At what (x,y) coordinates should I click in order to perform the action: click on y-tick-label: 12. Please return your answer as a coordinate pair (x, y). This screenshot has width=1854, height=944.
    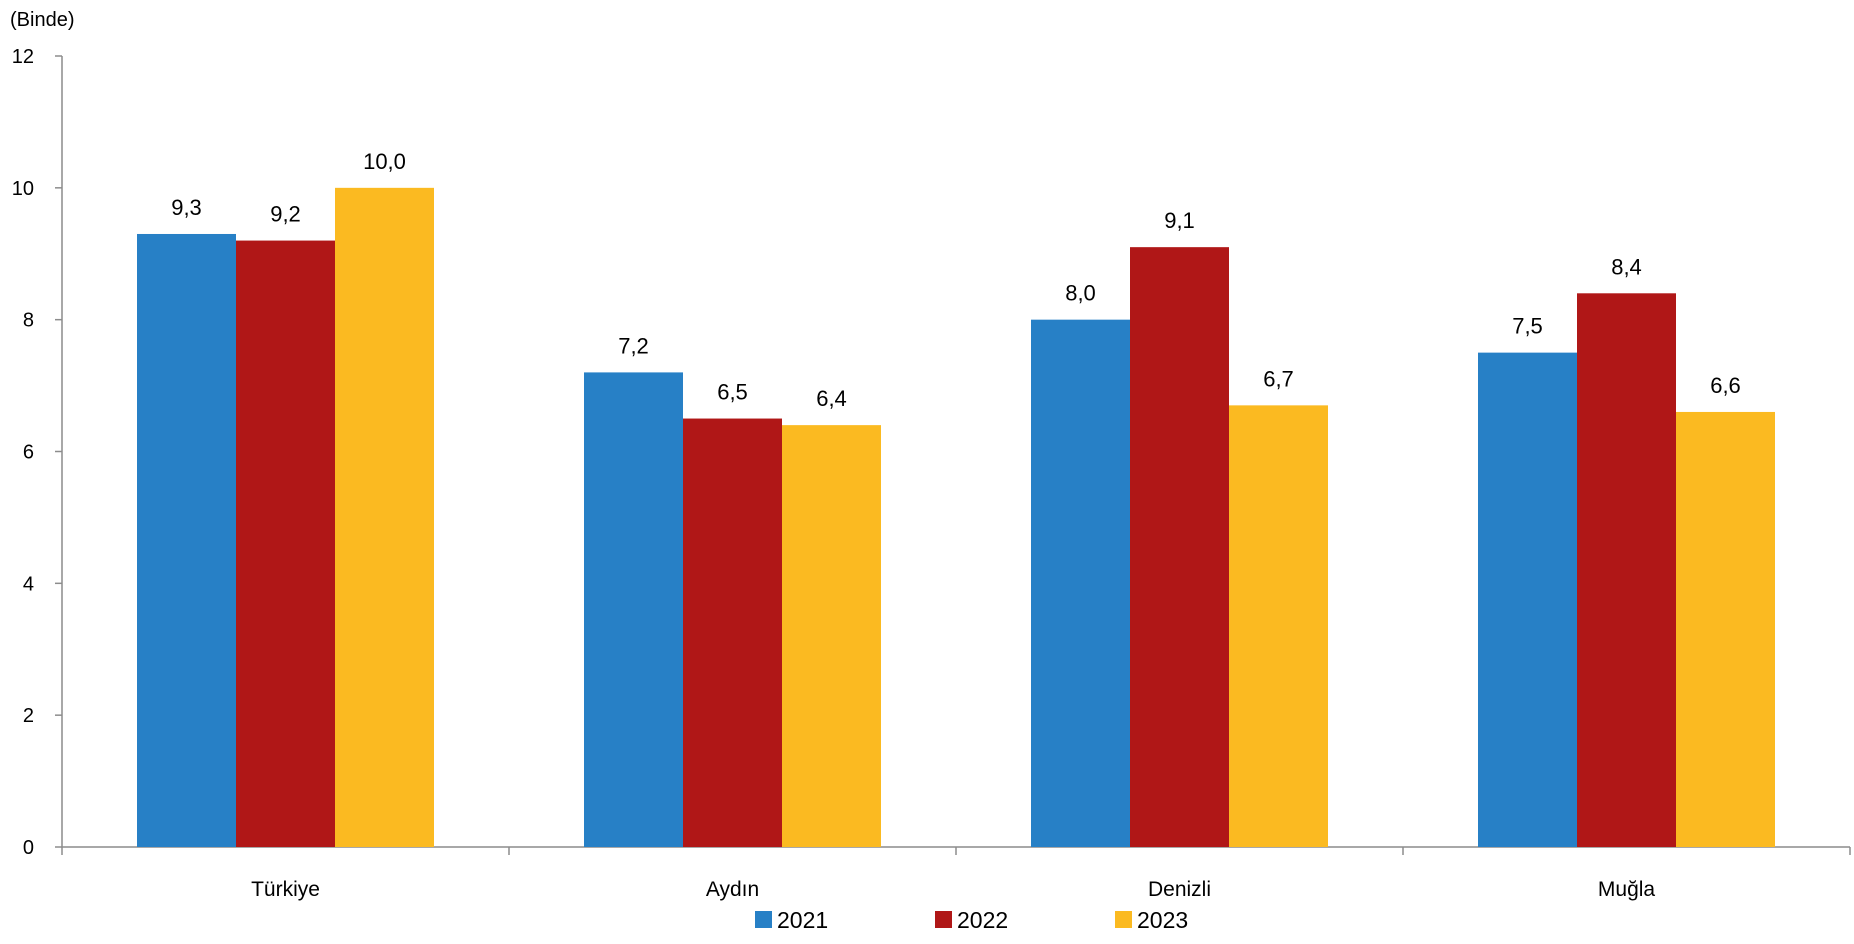
    Looking at the image, I should click on (23, 57).